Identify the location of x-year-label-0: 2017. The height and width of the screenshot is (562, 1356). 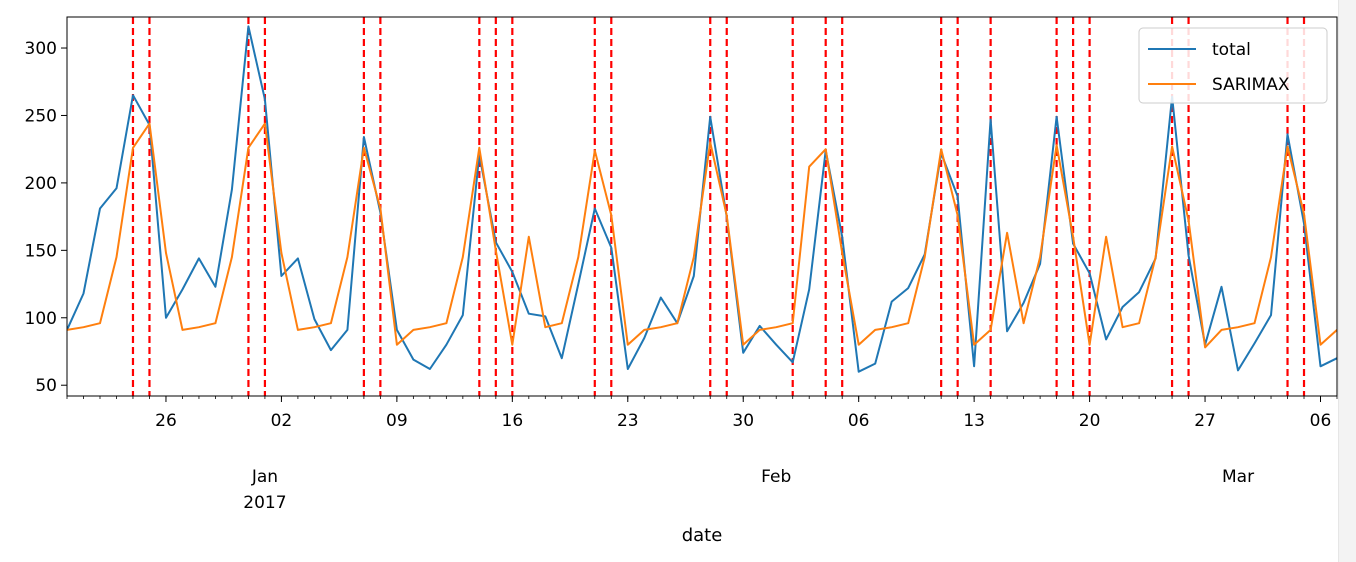
(264, 503).